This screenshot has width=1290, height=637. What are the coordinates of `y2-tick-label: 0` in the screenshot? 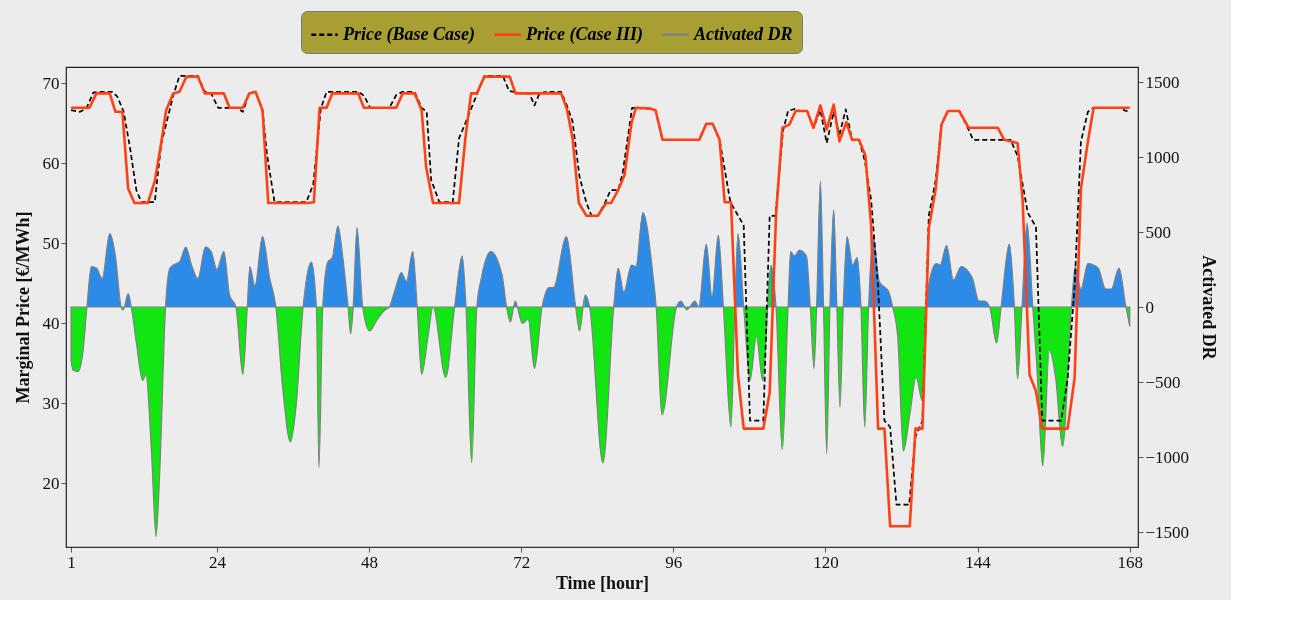 It's located at (1149, 307).